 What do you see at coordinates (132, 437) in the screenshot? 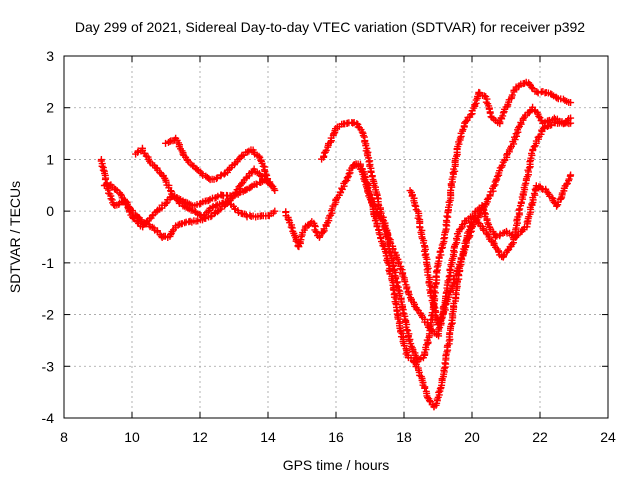
I see `x-tick-label: 10` at bounding box center [132, 437].